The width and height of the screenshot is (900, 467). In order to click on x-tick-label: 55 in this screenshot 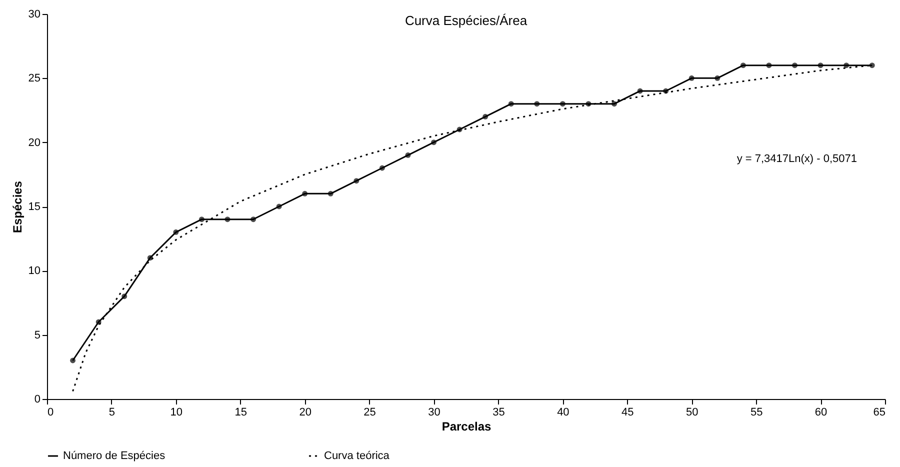, I will do `click(756, 412)`.